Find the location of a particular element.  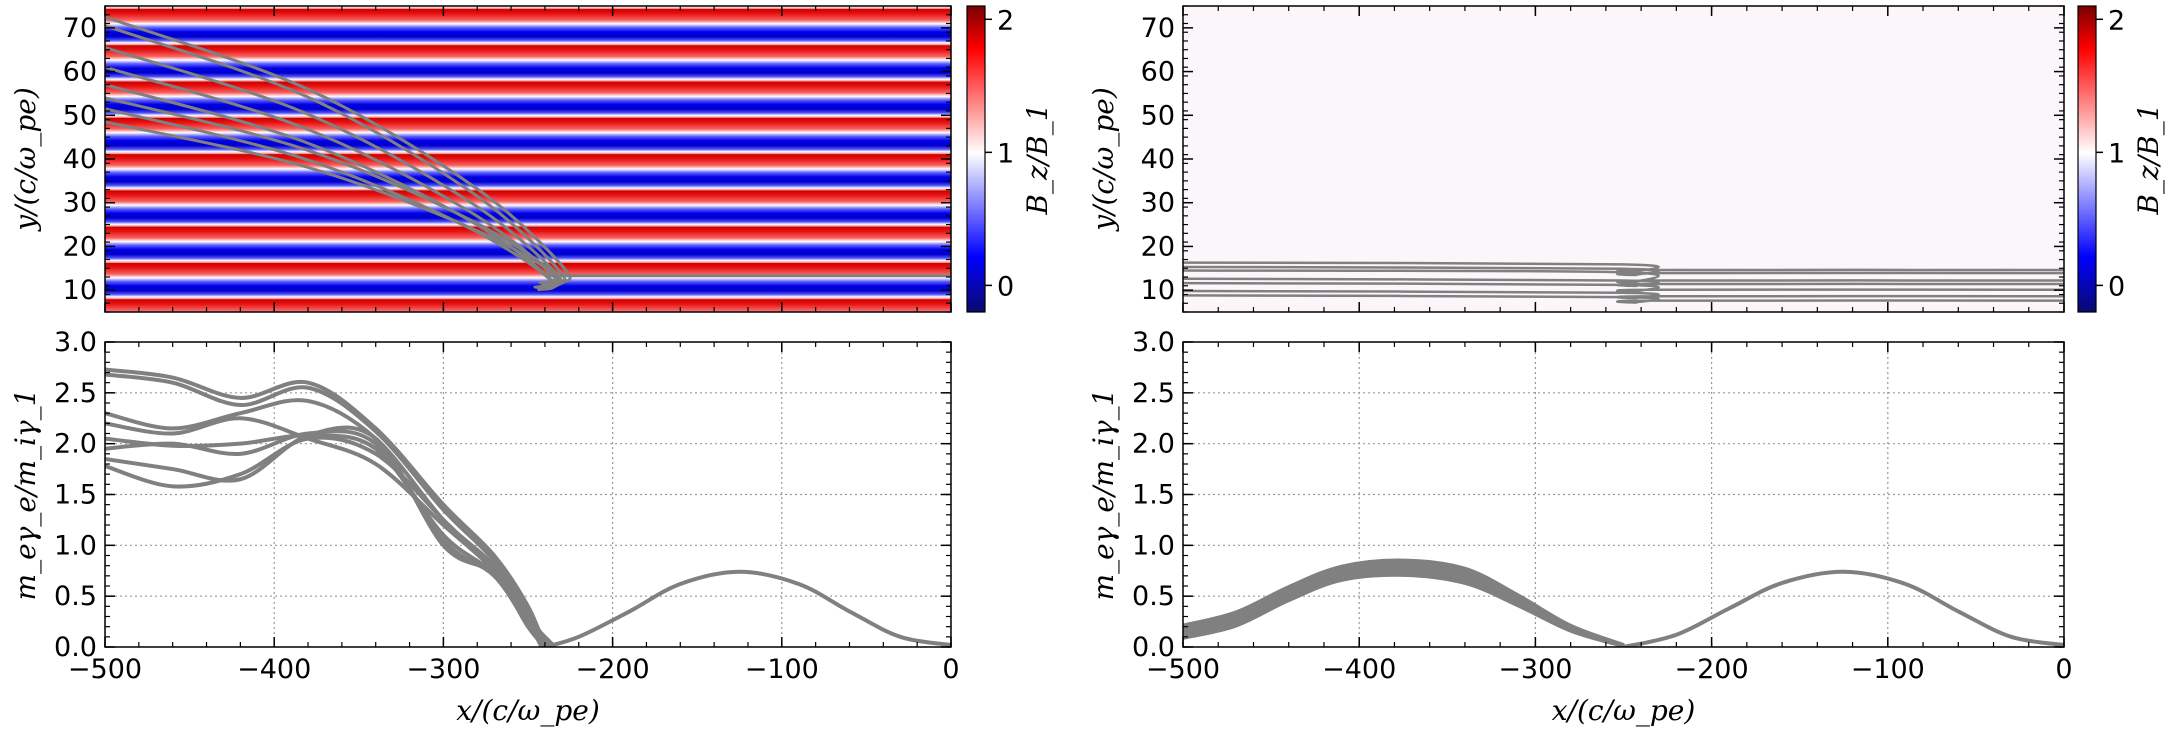

trajectory-band is located at coordinates (1403, 603).